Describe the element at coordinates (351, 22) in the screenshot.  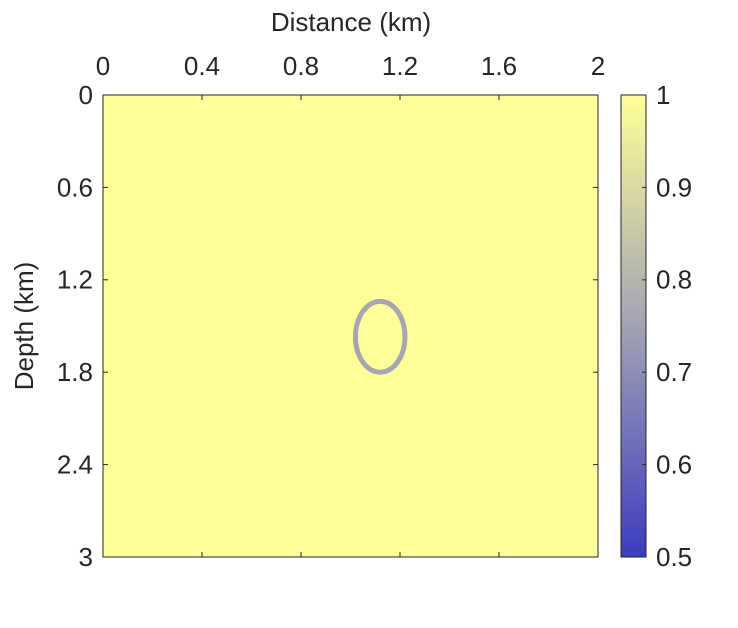
I see `x-axis-label: Distance (km)` at that location.